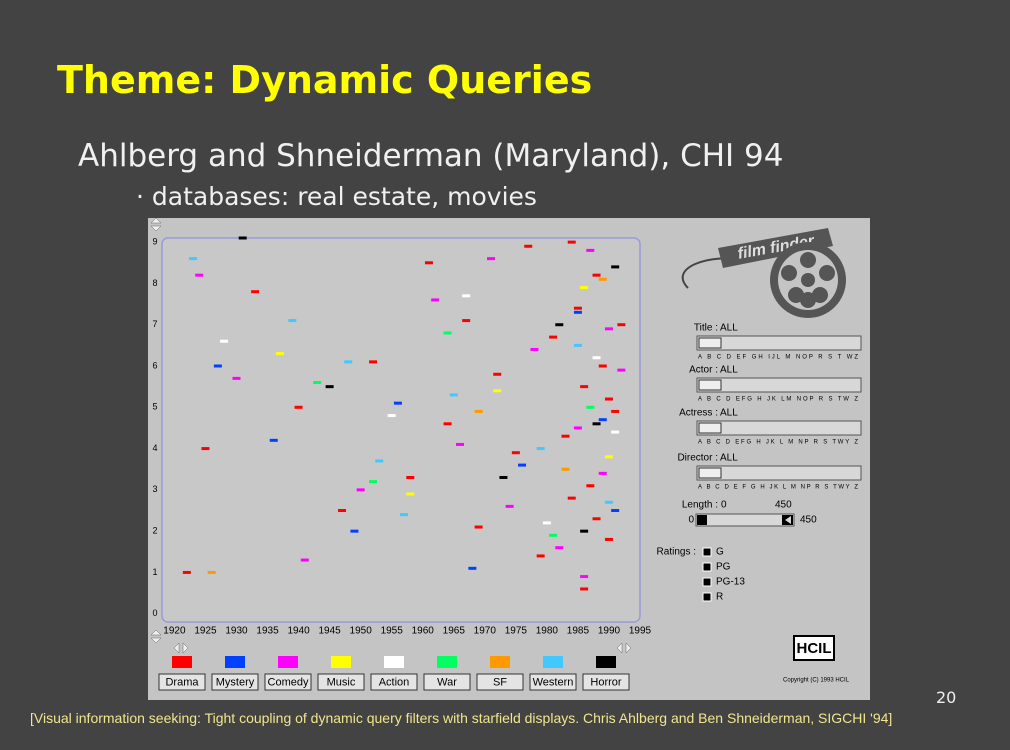 Image resolution: width=1010 pixels, height=750 pixels. What do you see at coordinates (454, 631) in the screenshot?
I see `x-tick-label: 1965` at bounding box center [454, 631].